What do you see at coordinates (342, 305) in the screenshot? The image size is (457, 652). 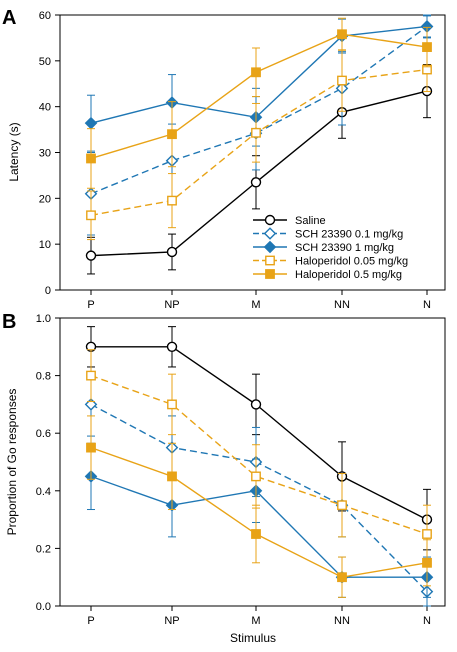 I see `a-x-tick-label: NN` at bounding box center [342, 305].